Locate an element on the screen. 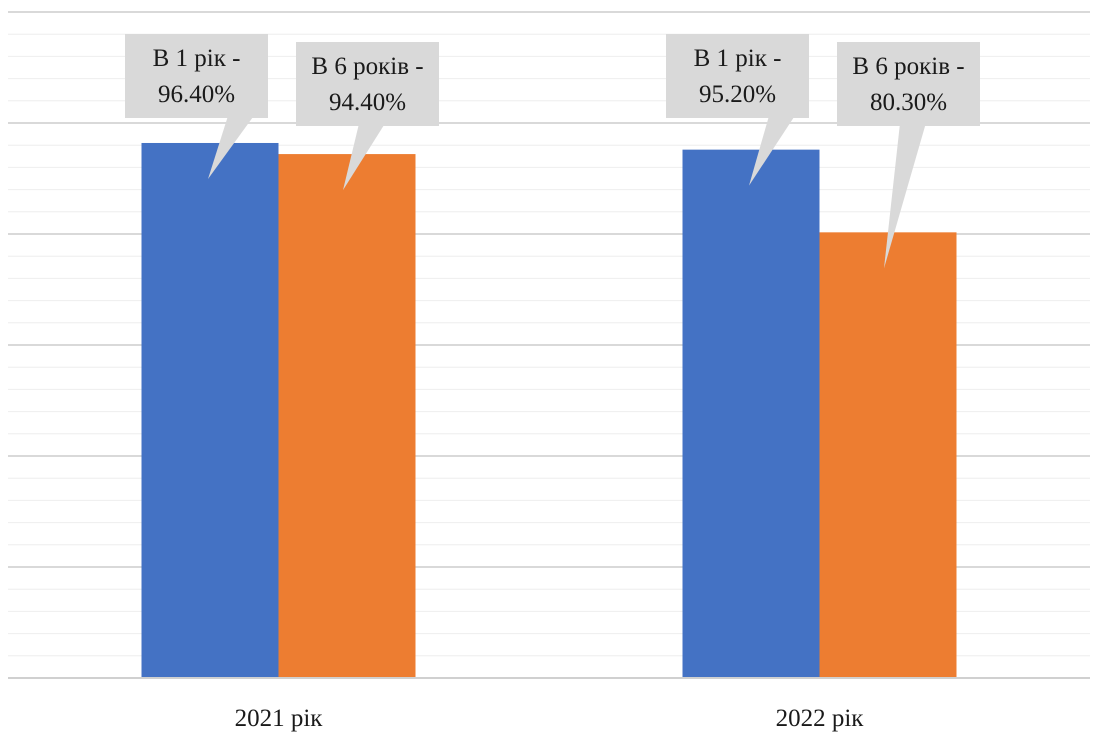 This screenshot has width=1093, height=738. callout-series1-2: В 1 рік - 95.20% is located at coordinates (737, 110).